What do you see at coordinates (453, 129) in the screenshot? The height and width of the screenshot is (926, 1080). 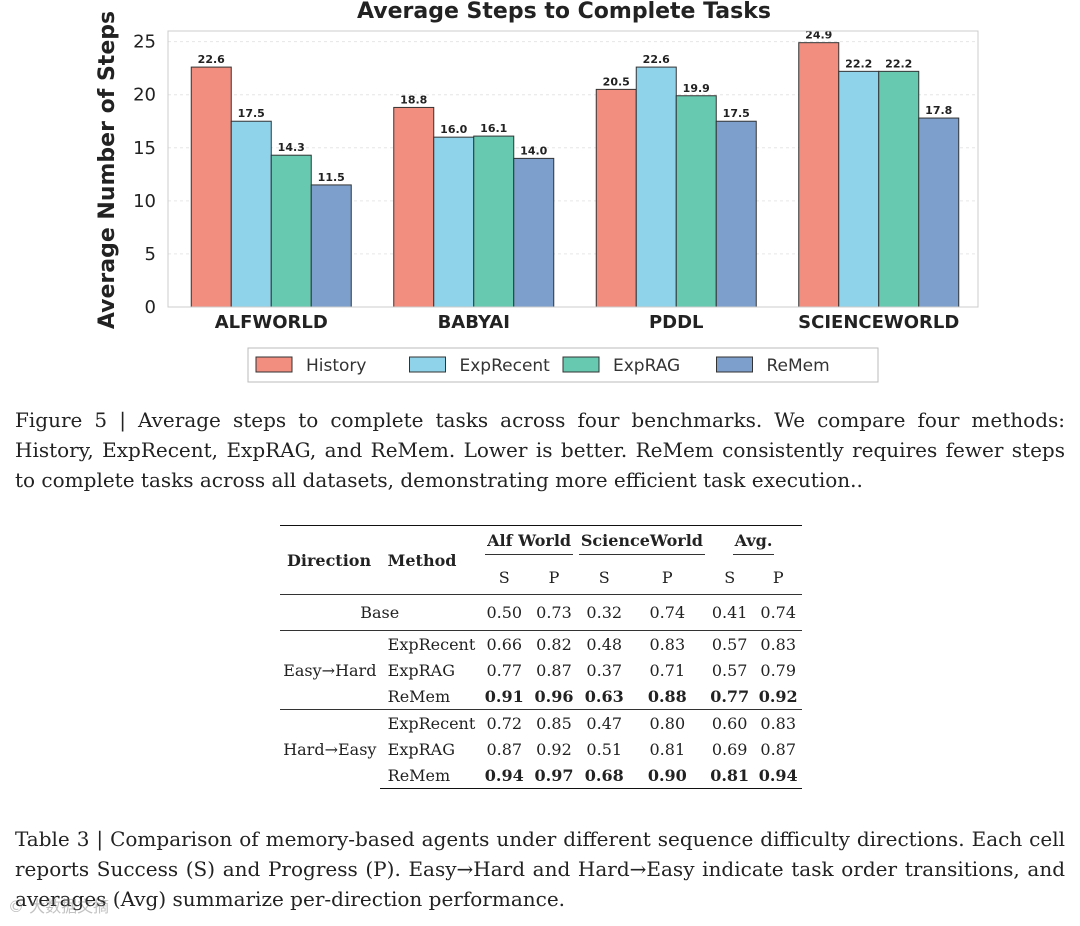 I see `data-label: 16.0` at bounding box center [453, 129].